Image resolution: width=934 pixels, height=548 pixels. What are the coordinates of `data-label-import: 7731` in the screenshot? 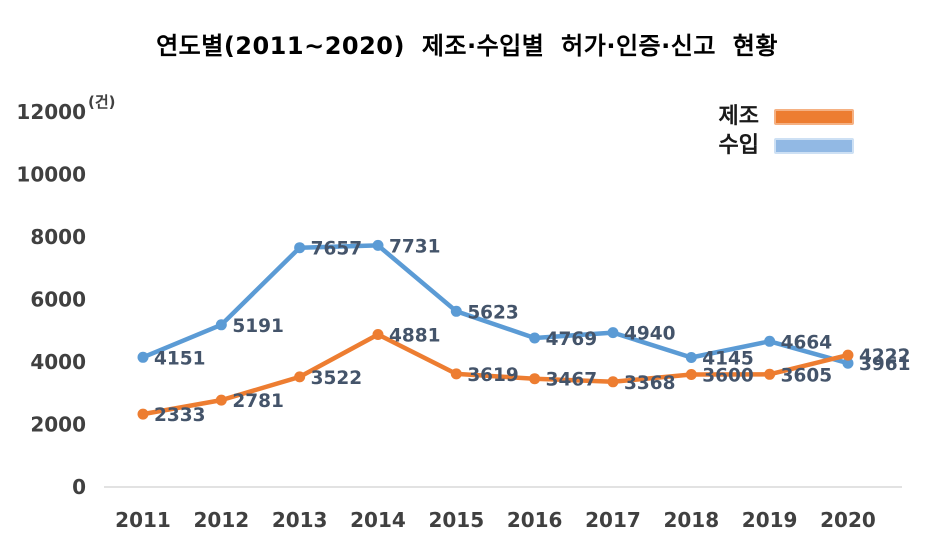 It's located at (415, 246).